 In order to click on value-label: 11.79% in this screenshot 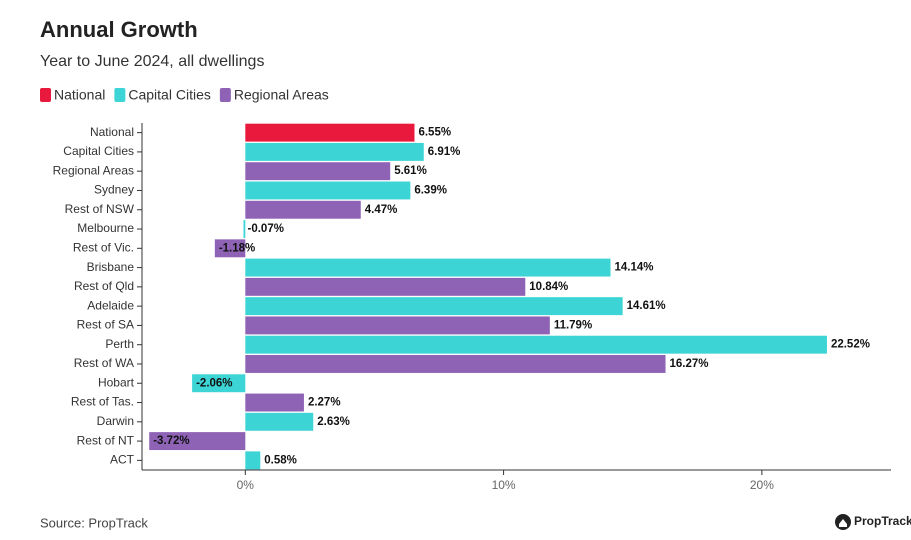, I will do `click(573, 325)`.